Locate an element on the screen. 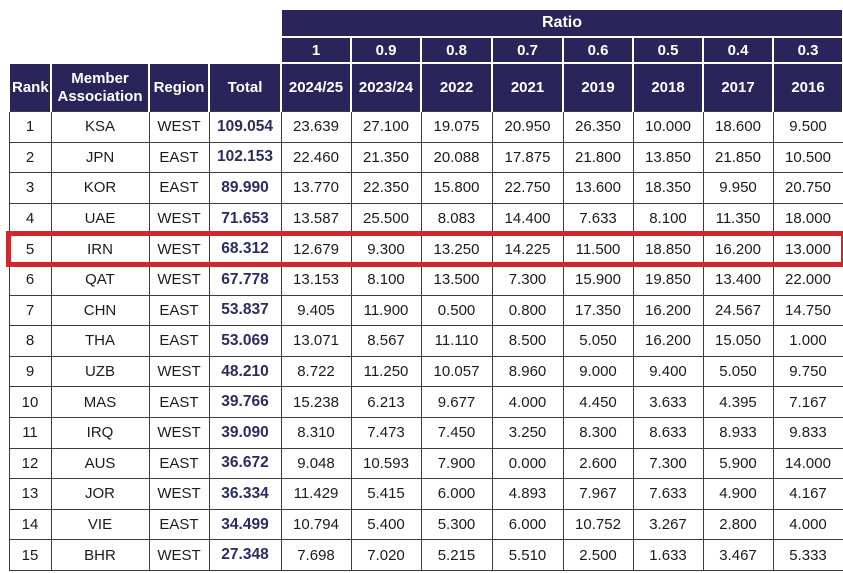 The height and width of the screenshot is (573, 843). ratio-value-header: 0.6 is located at coordinates (598, 50).